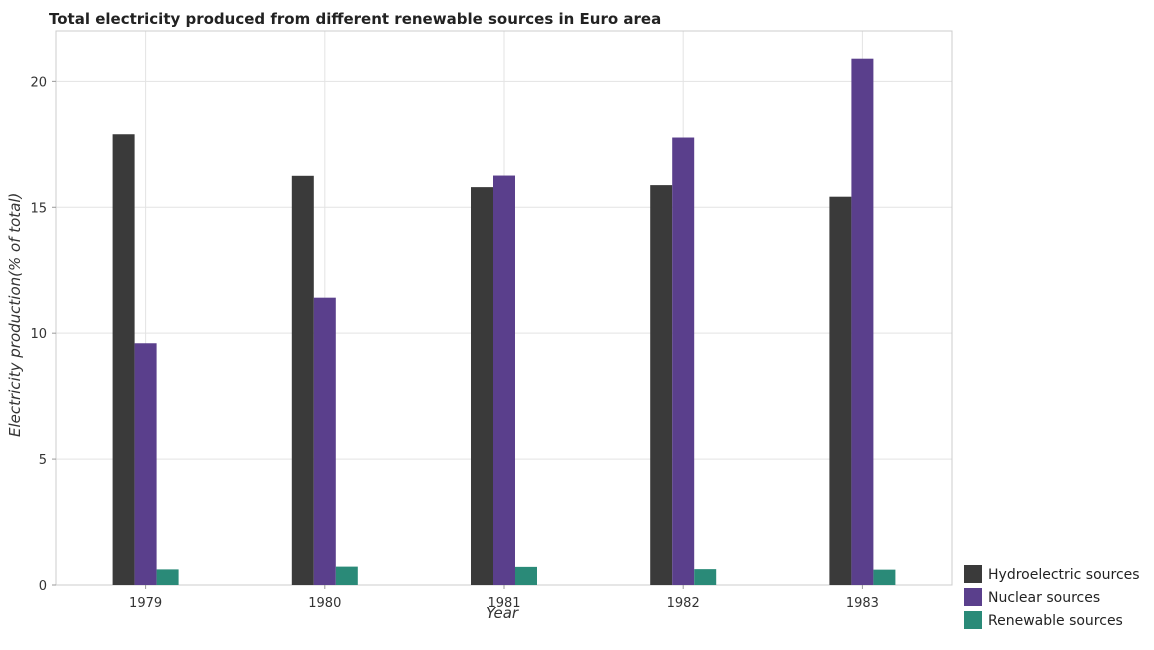  Describe the element at coordinates (1064, 575) in the screenshot. I see `legend-label: Hydroelectric sources` at that location.